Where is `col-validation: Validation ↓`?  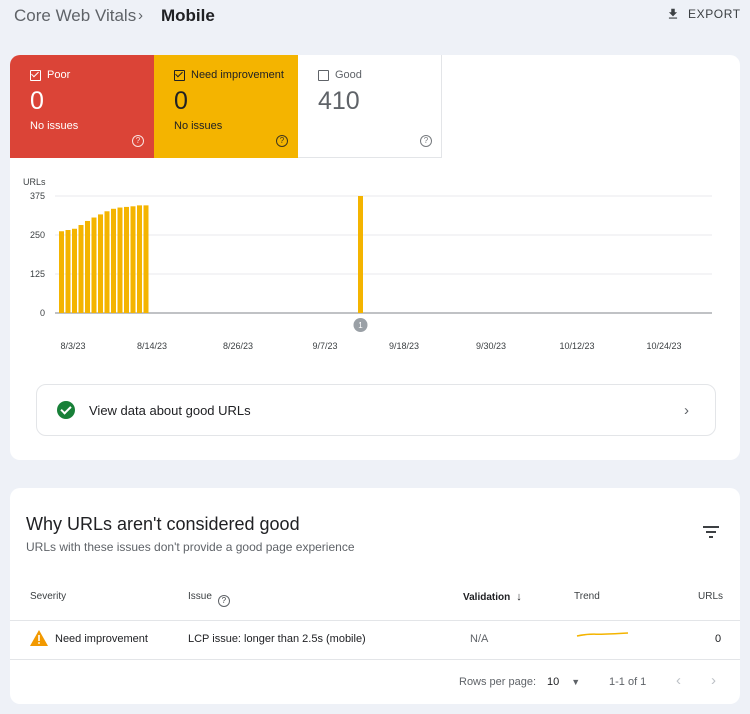
col-validation: Validation ↓ is located at coordinates (492, 597).